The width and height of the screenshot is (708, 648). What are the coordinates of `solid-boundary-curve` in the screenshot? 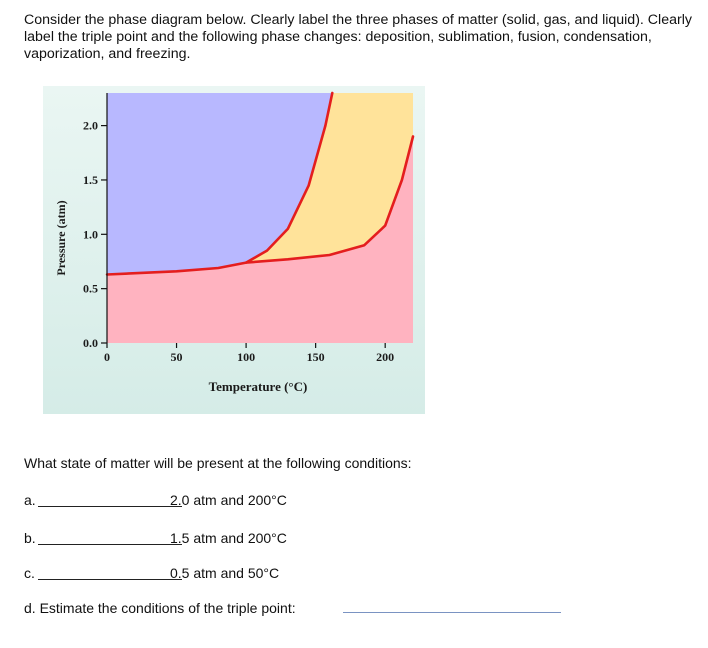 It's located at (219, 183).